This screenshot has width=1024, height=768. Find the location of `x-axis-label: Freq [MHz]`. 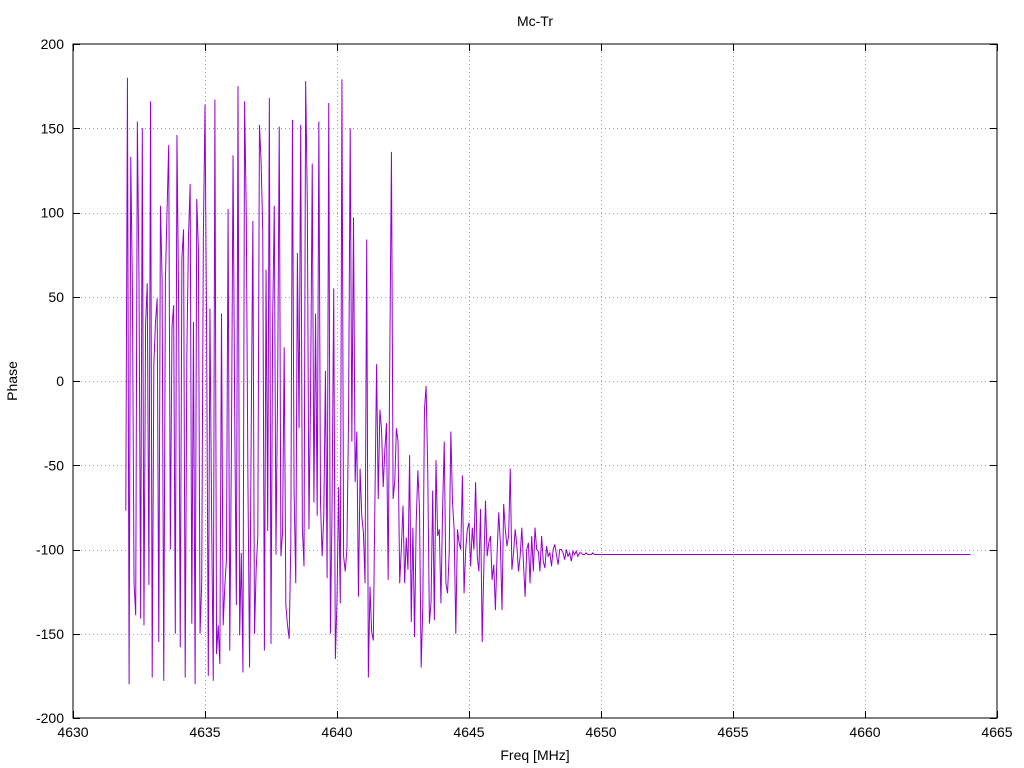

x-axis-label: Freq [MHz] is located at coordinates (534, 755).